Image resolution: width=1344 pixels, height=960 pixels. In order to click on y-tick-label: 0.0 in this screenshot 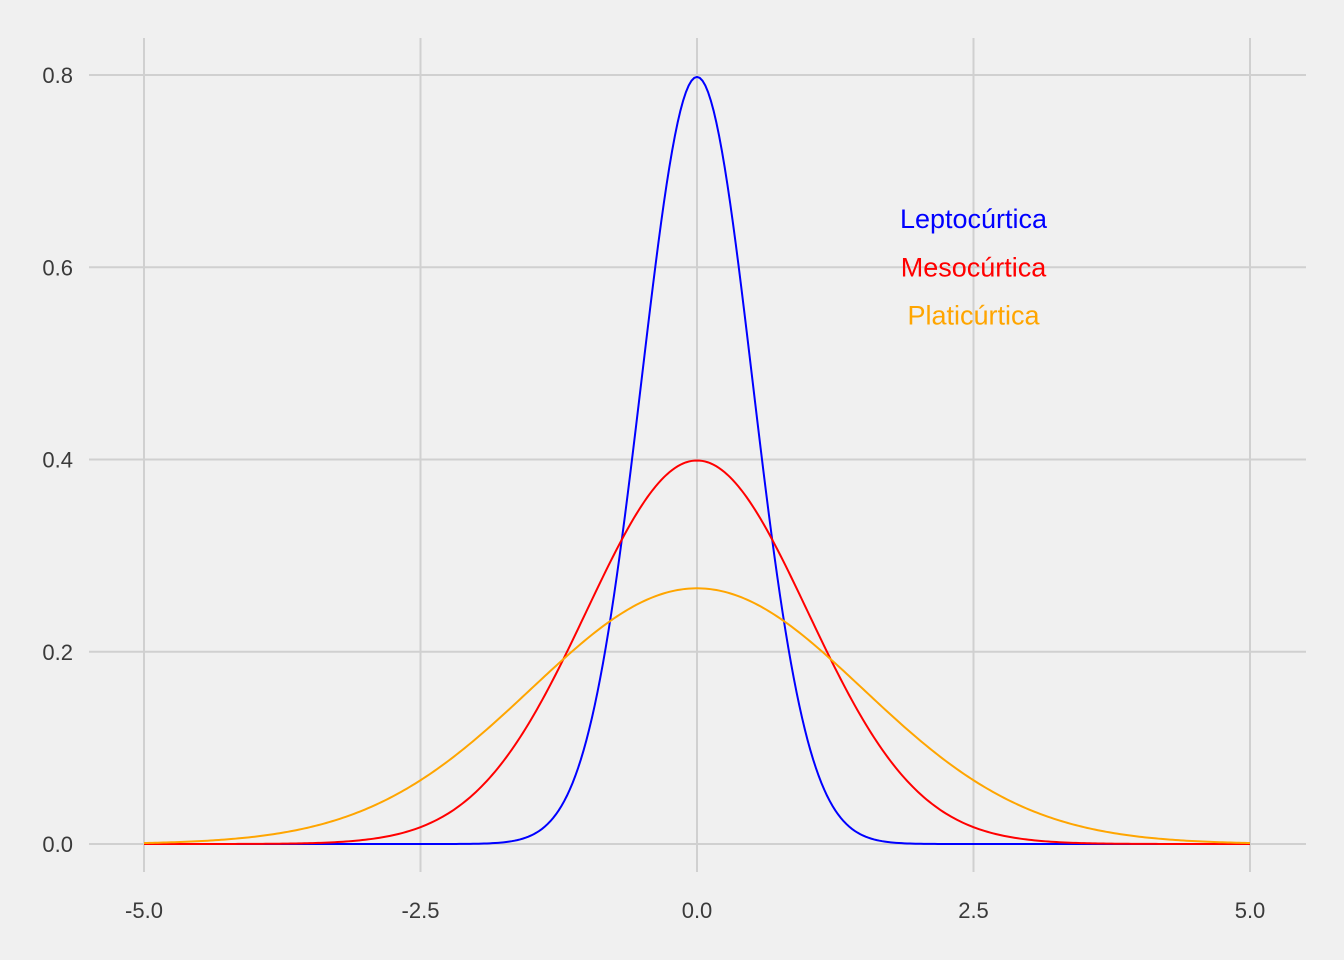, I will do `click(57, 844)`.